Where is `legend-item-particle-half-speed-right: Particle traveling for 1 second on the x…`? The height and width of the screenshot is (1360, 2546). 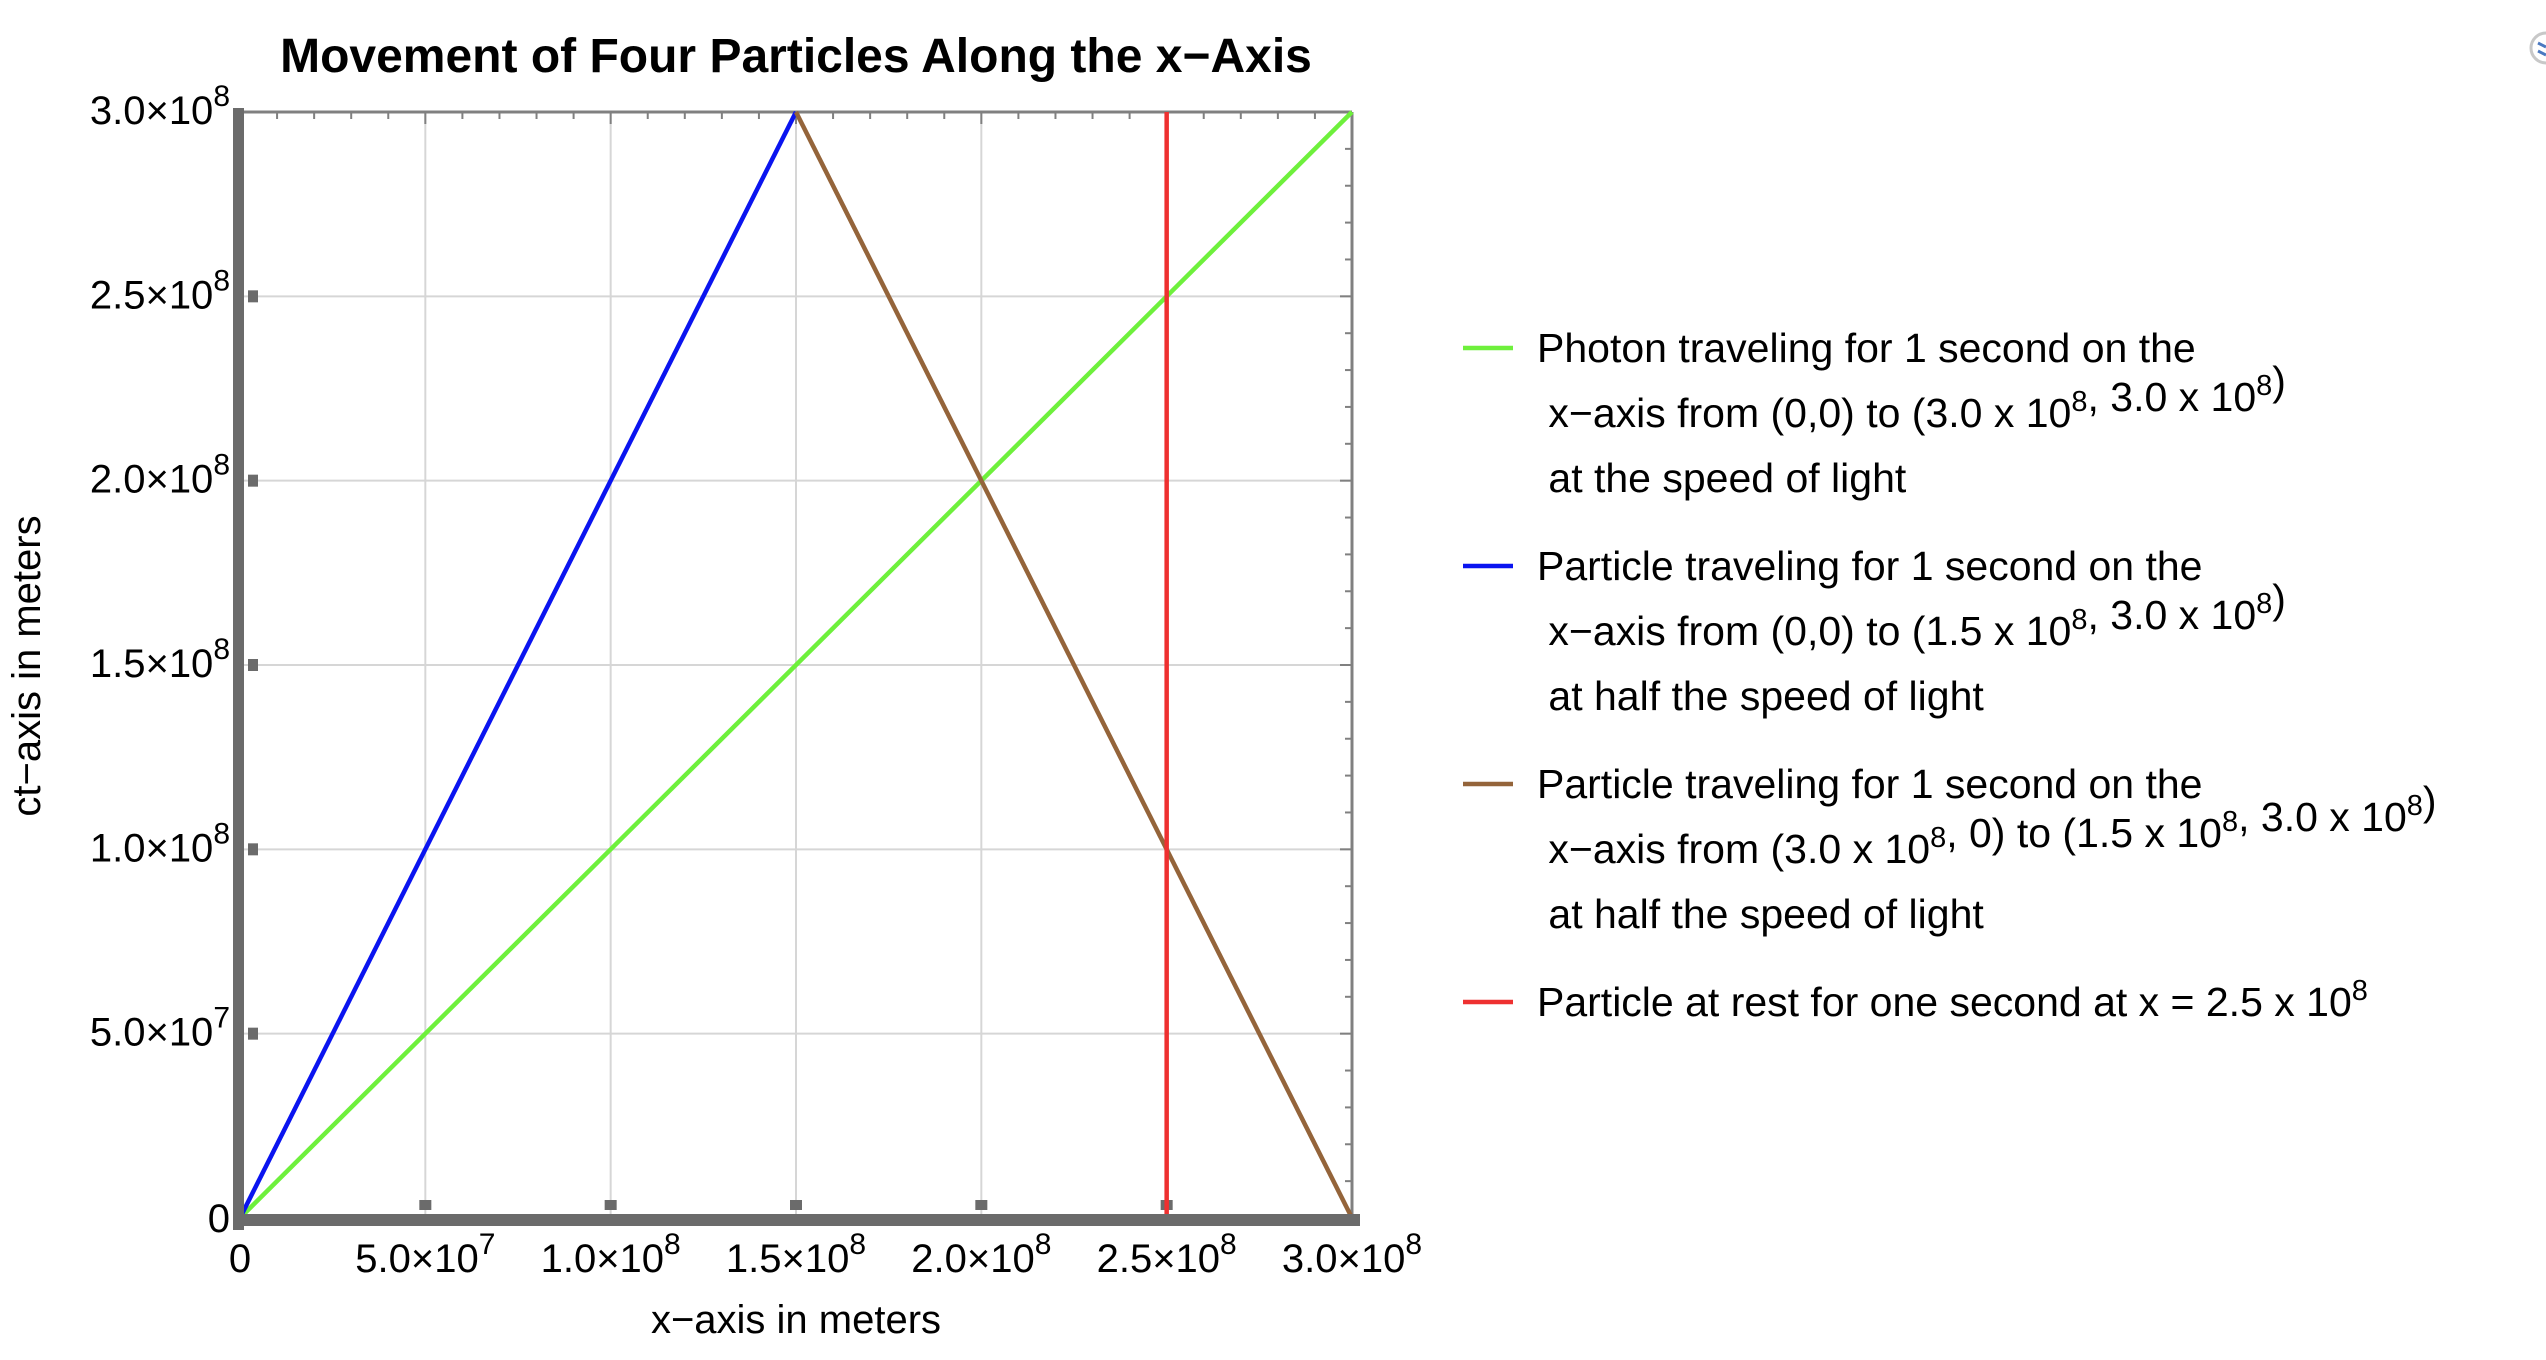
legend-item-particle-half-speed-right: Particle traveling for 1 second on the x… is located at coordinates (1874, 631).